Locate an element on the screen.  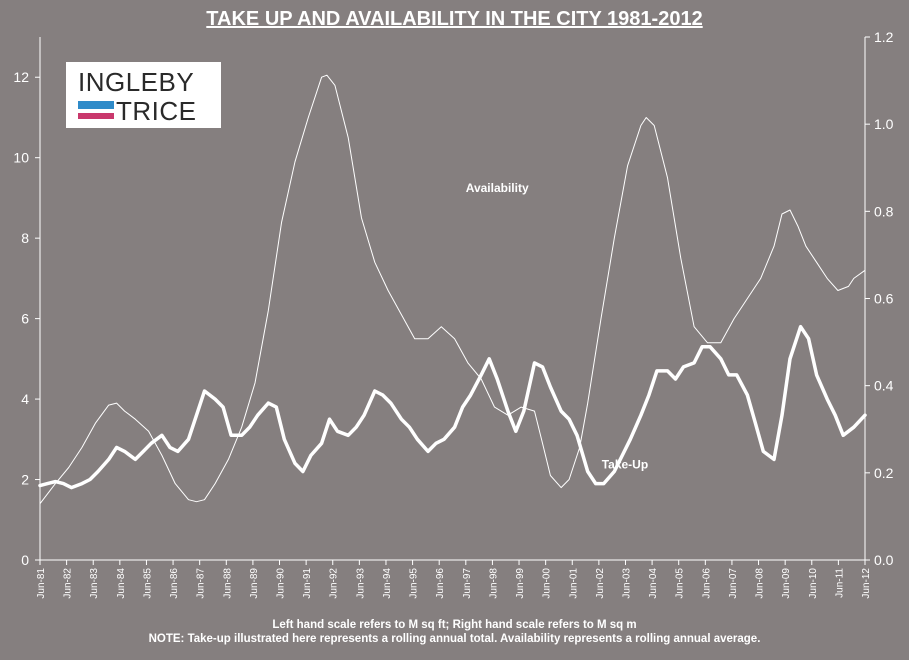
y-right-tick-label: 0.6 is located at coordinates (884, 299).